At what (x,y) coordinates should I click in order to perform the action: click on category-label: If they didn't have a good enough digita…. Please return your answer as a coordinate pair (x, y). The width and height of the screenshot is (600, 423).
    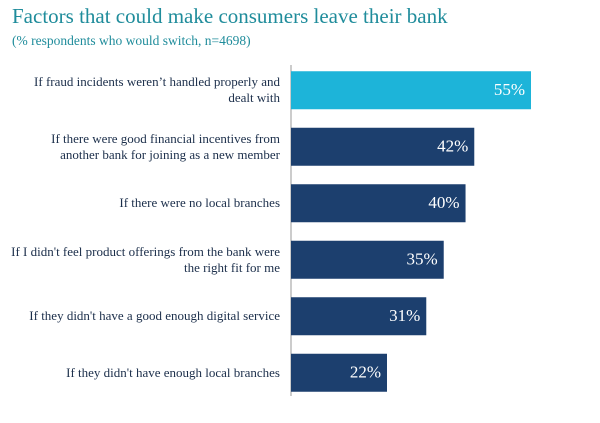
    Looking at the image, I should click on (154, 316).